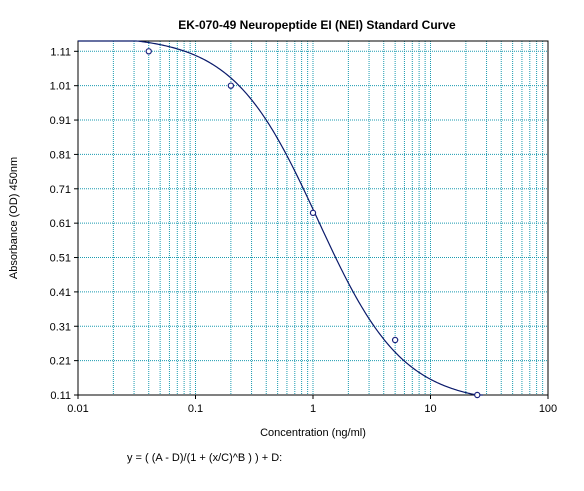  What do you see at coordinates (60, 327) in the screenshot?
I see `y-tick-label: 0.31` at bounding box center [60, 327].